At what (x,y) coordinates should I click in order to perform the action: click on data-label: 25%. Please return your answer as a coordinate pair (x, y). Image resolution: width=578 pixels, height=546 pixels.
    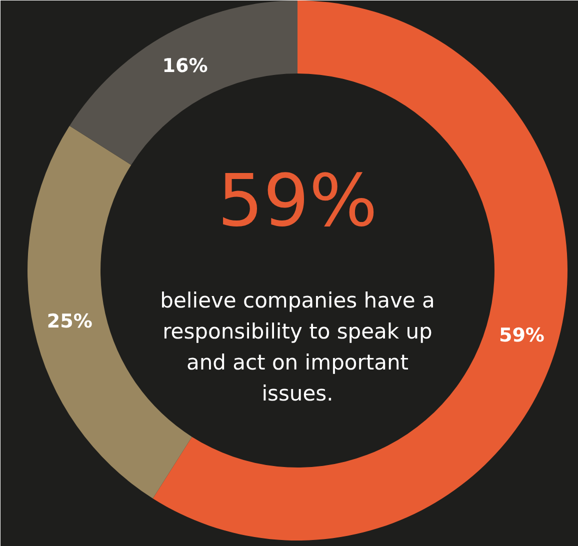
    Looking at the image, I should click on (69, 321).